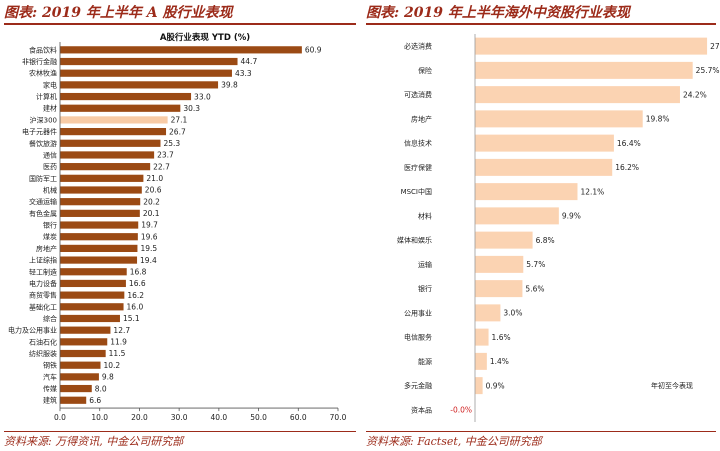 Image resolution: width=720 pixels, height=451 pixels. Describe the element at coordinates (592, 191) in the screenshot. I see `data-label: 12.1%` at that location.